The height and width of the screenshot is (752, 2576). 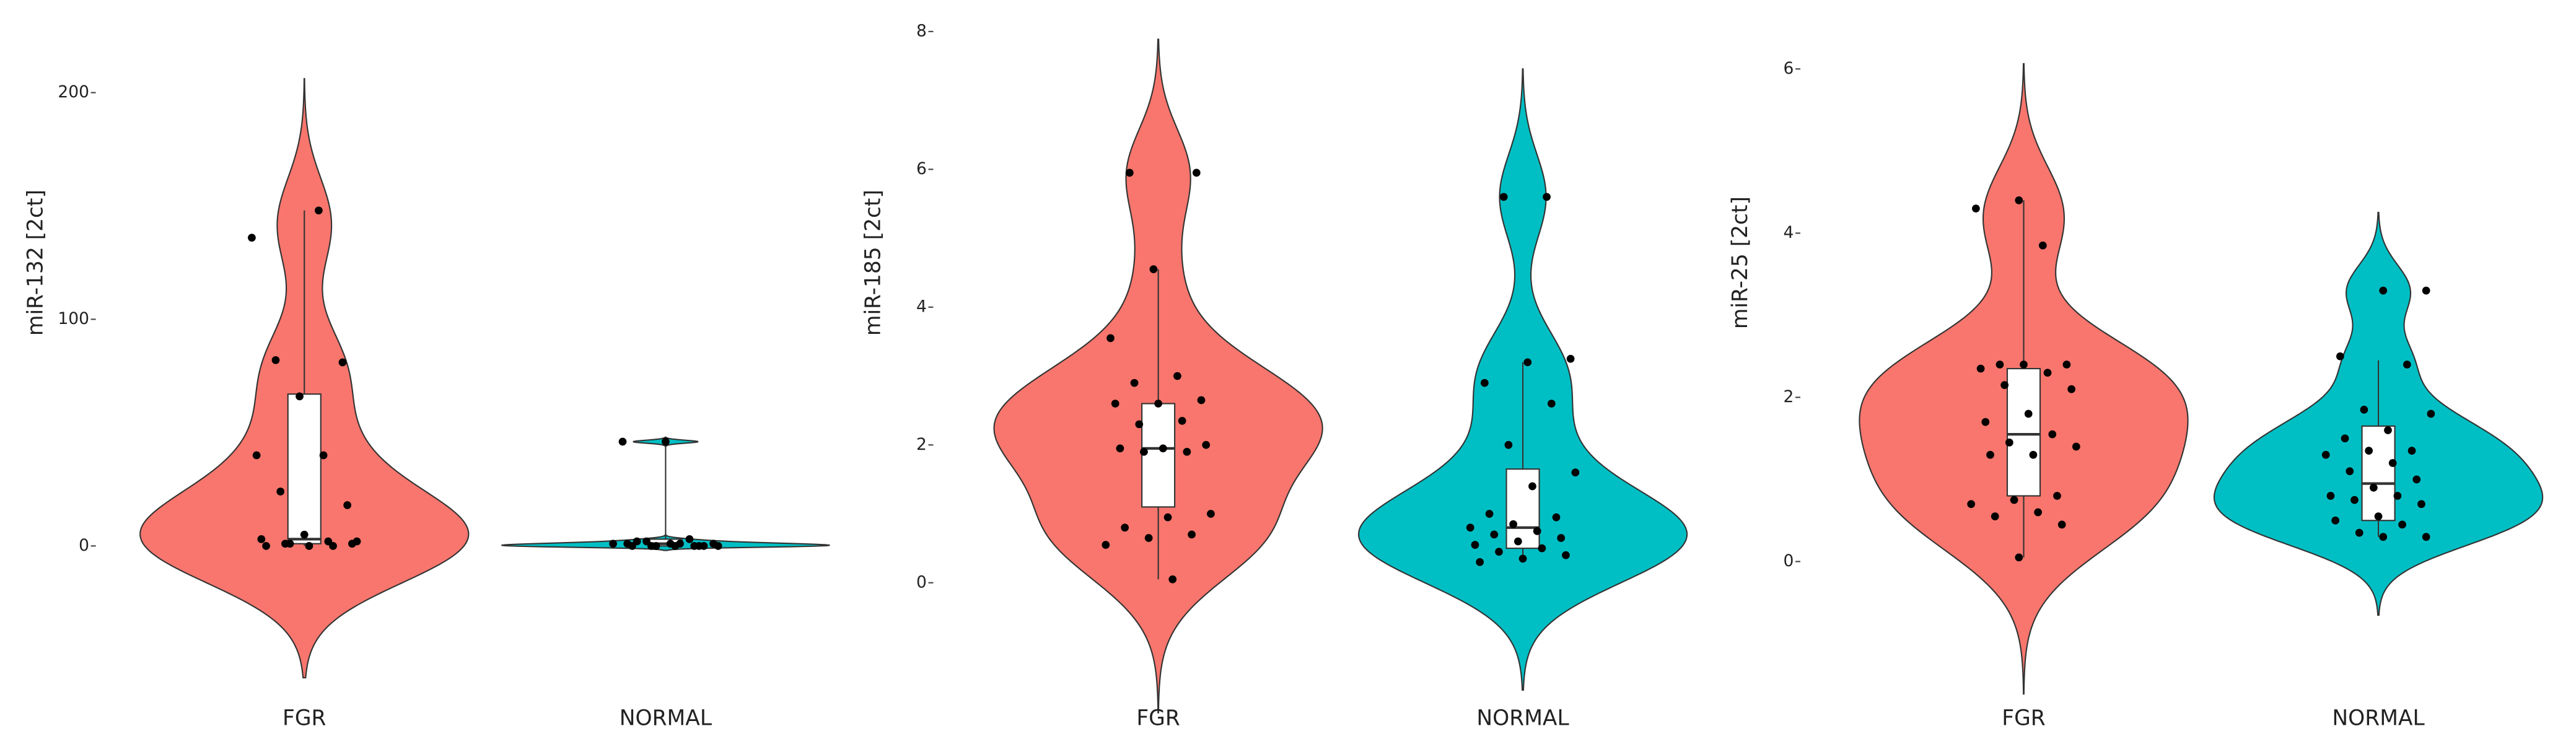 What do you see at coordinates (665, 493) in the screenshot?
I see `violin` at bounding box center [665, 493].